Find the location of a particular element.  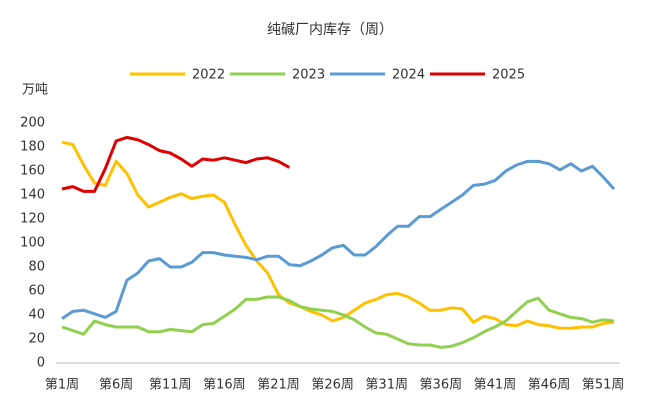

legend-label: 2023 is located at coordinates (308, 75).